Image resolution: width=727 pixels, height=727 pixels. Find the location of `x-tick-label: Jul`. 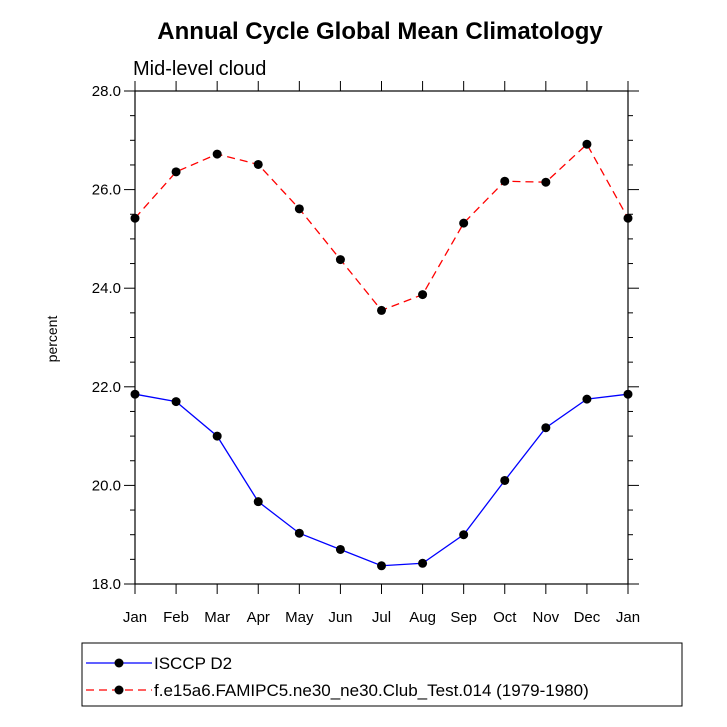

x-tick-label: Jul is located at coordinates (381, 617).